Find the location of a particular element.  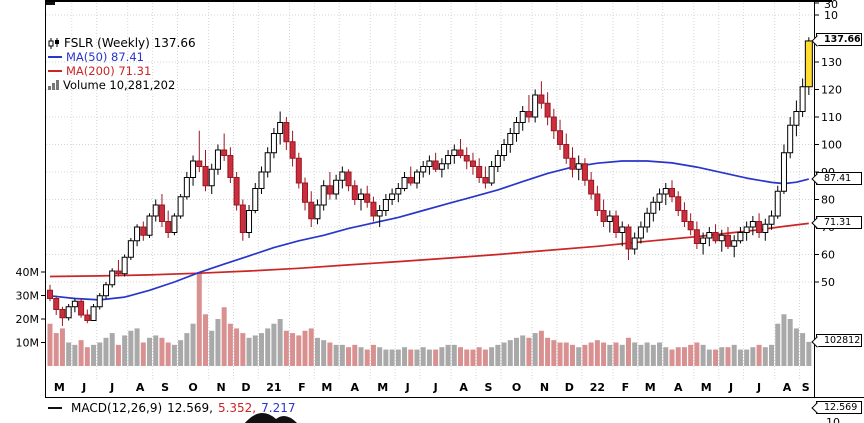

ma200-price-tag: 71.31 is located at coordinates (839, 222).